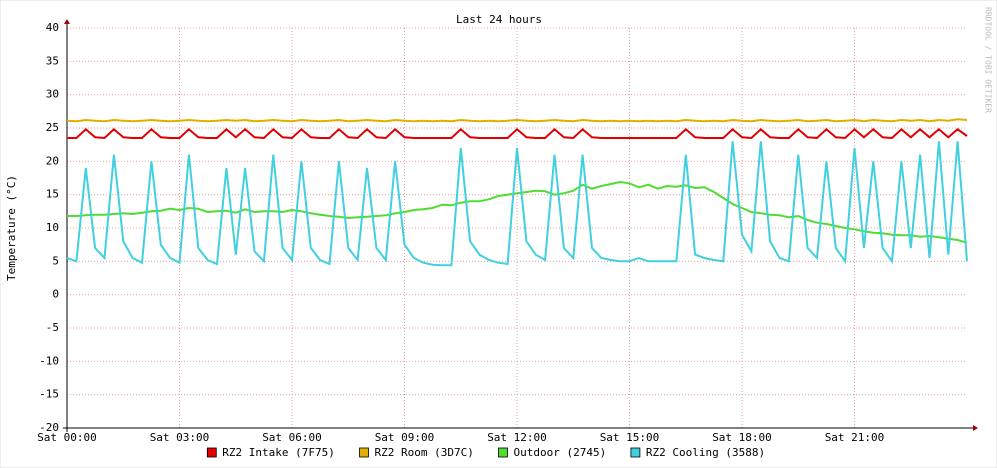 The width and height of the screenshot is (997, 468). Describe the element at coordinates (49, 427) in the screenshot. I see `y-tick-label: -20` at that location.